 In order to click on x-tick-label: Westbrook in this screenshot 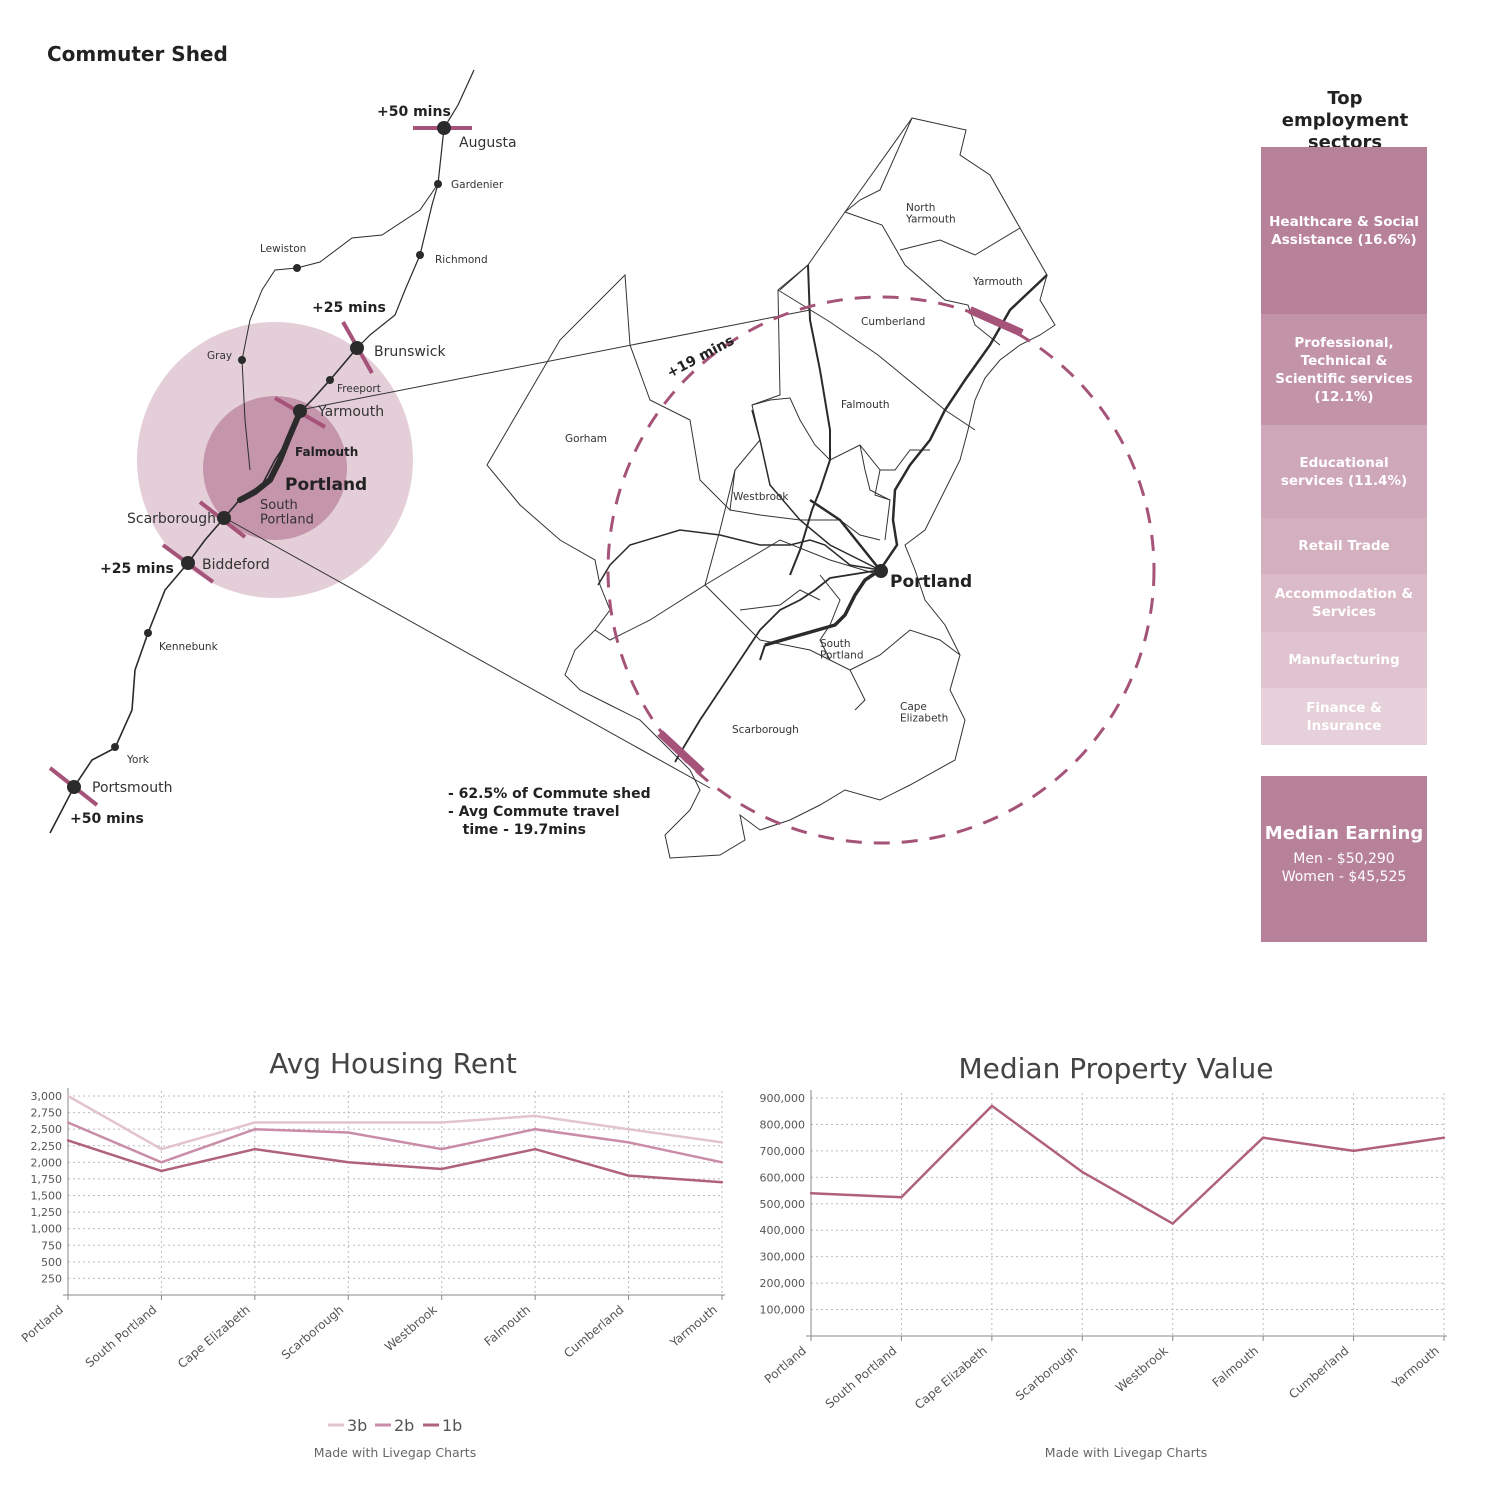, I will do `click(411, 1329)`.